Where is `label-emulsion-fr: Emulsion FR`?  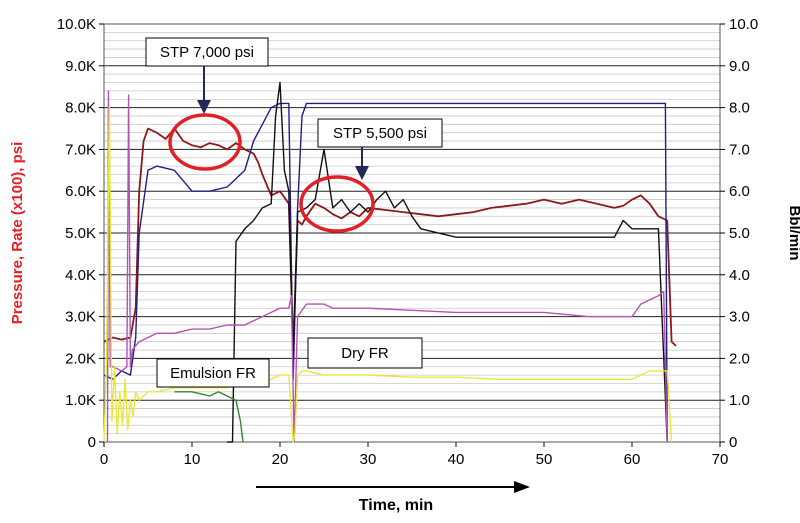
label-emulsion-fr: Emulsion FR is located at coordinates (213, 373).